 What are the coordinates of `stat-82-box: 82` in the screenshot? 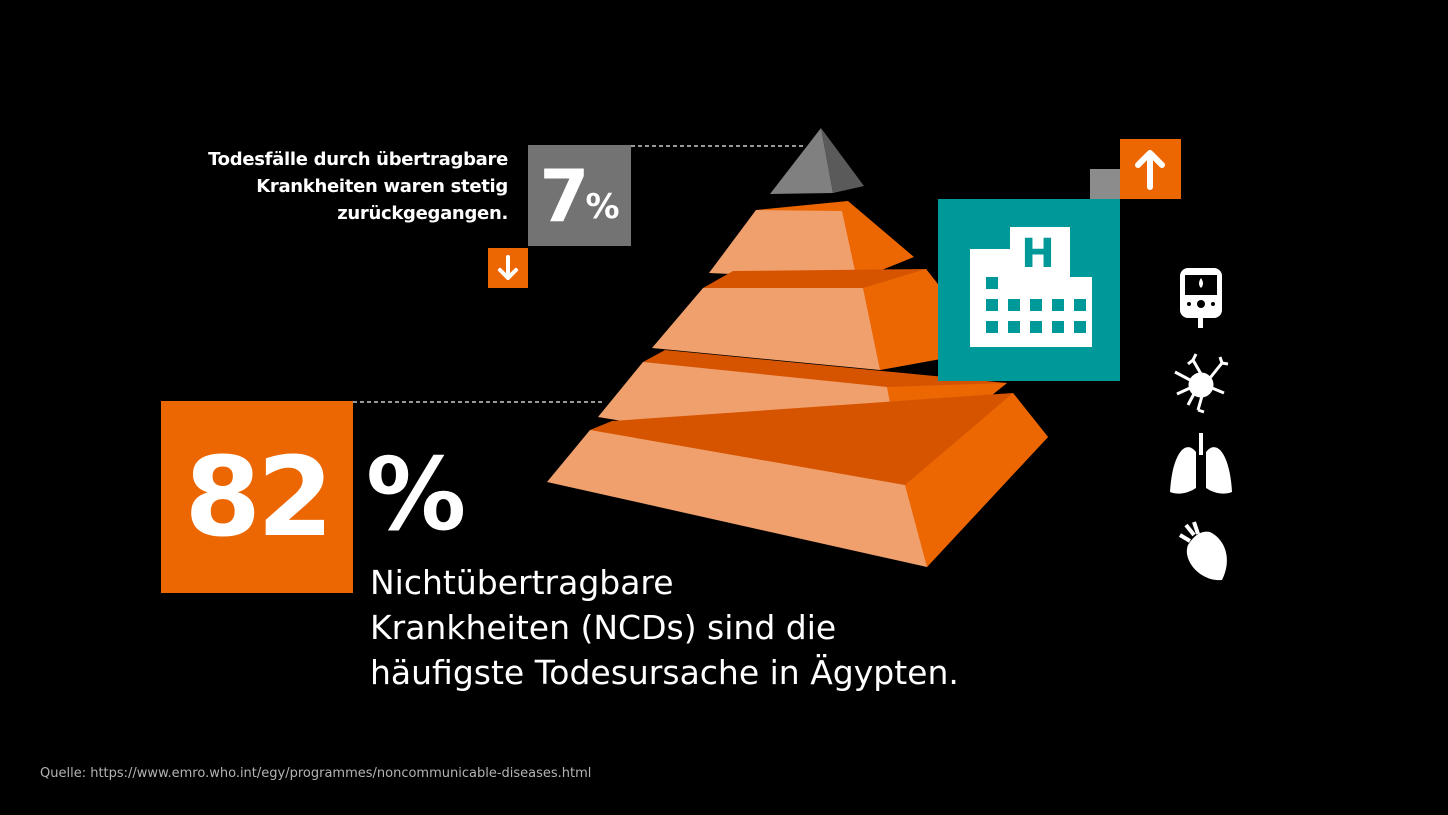 It's located at (257, 497).